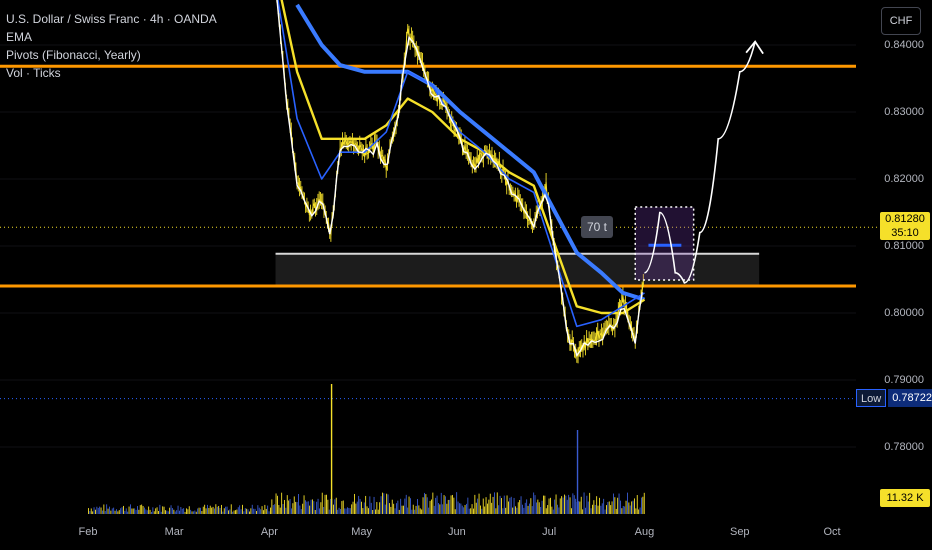 The image size is (932, 550). Describe the element at coordinates (33, 73) in the screenshot. I see `legend-volume: Vol · Ticks` at that location.